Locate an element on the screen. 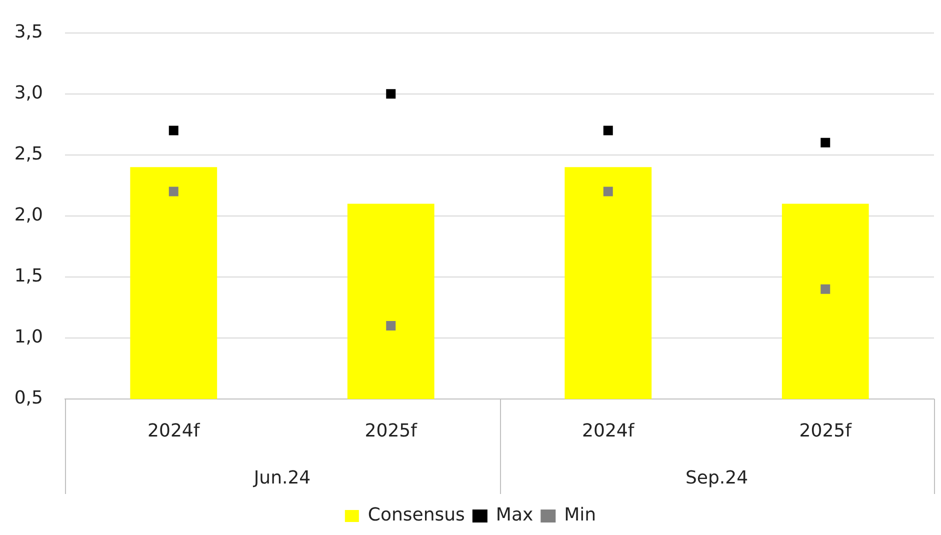  y-tick-label: 3,5 is located at coordinates (28, 31).